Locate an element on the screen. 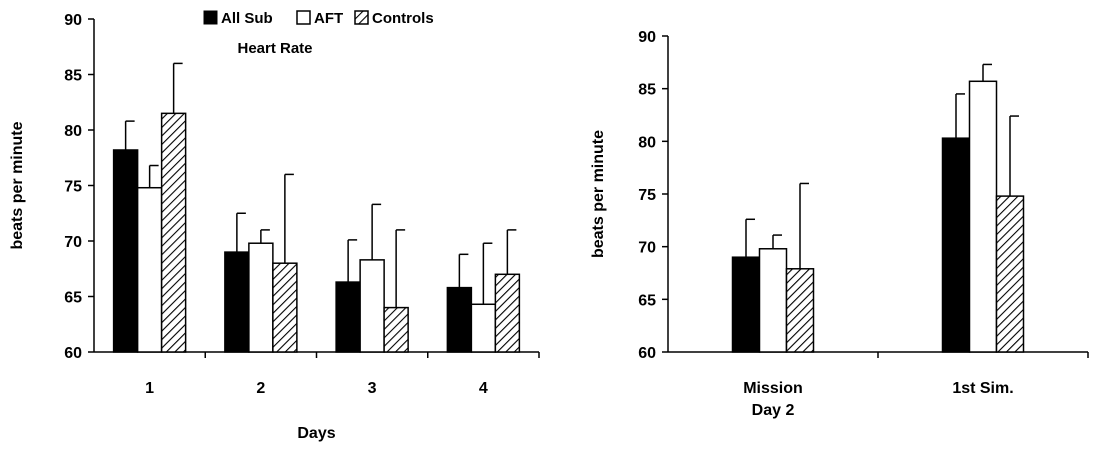  legend-swatch-all-sub is located at coordinates (210, 17).